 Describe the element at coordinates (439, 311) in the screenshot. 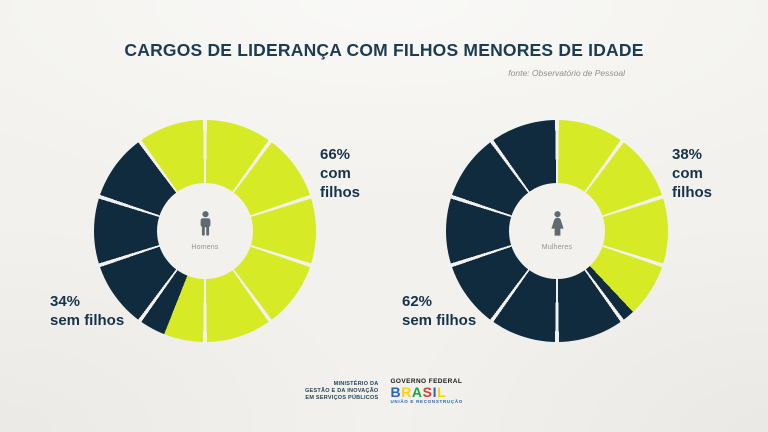

I see `callout-sem-filhos-mulheres: 62% sem filhos` at that location.